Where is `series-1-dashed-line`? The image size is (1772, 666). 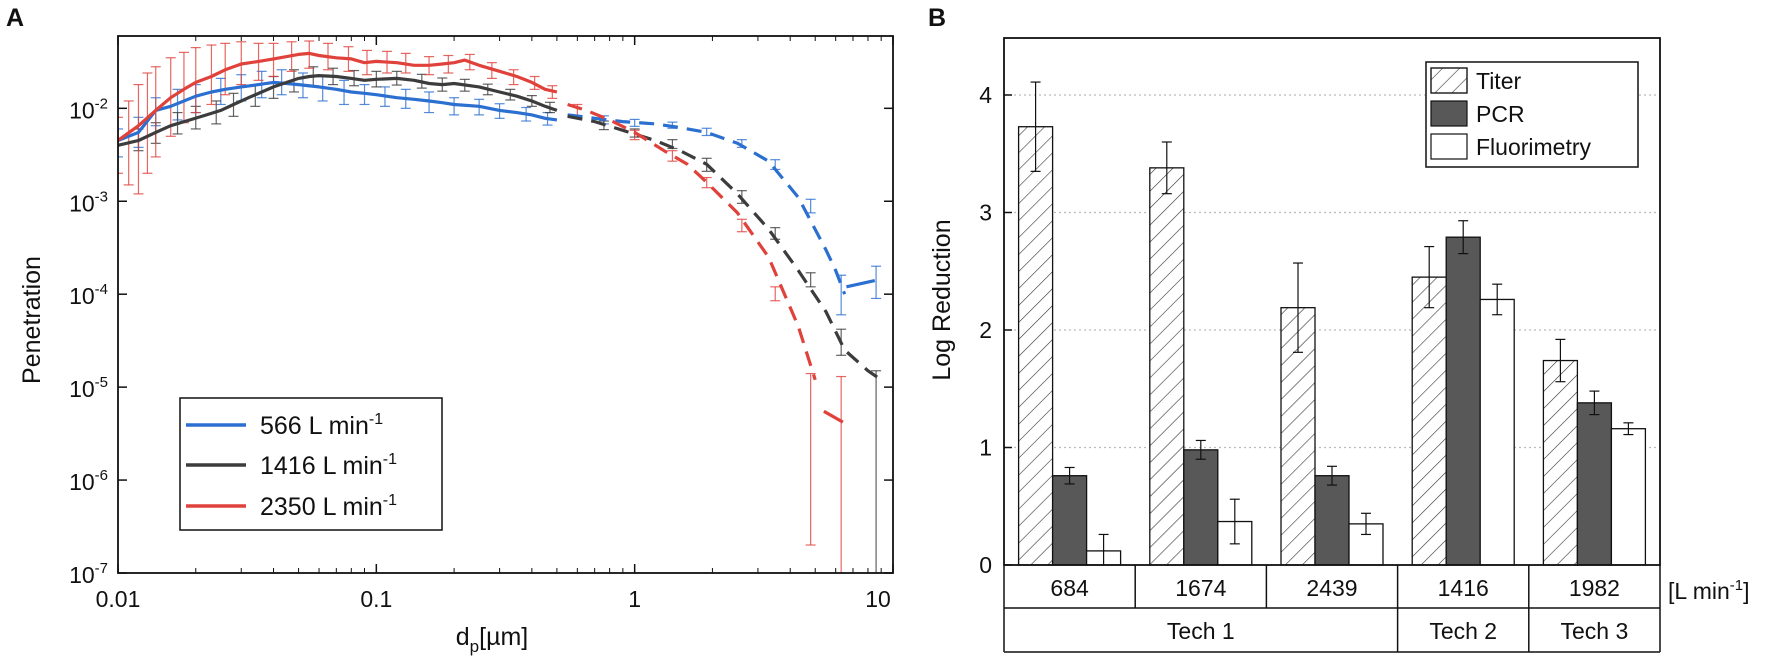 series-1-dashed-line is located at coordinates (725, 248).